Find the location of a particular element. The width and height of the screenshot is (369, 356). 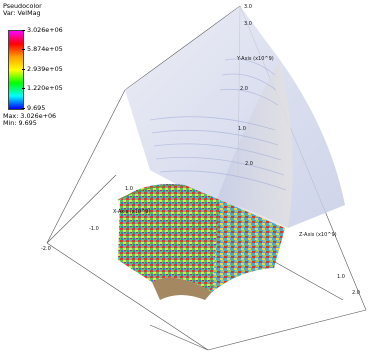

x-tick-label: -1.0 is located at coordinates (94, 229).